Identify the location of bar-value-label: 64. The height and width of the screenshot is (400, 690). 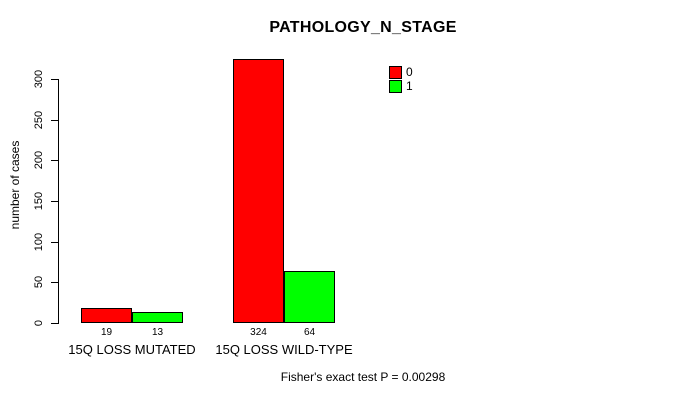
(309, 332).